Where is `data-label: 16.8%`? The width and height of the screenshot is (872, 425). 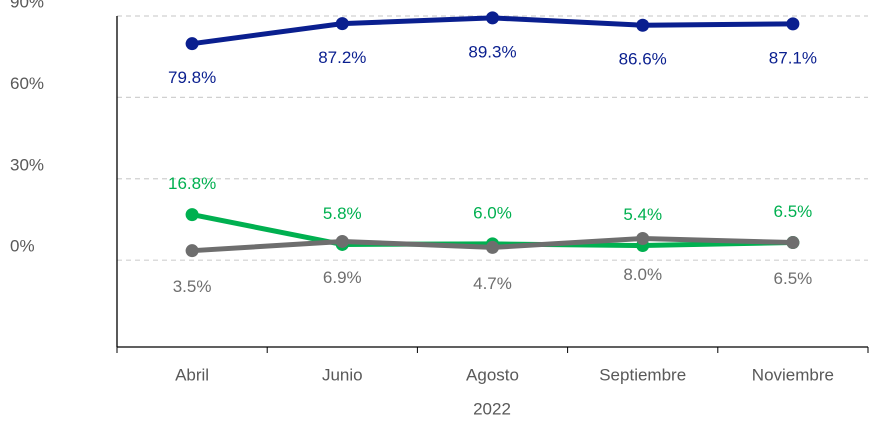 data-label: 16.8% is located at coordinates (192, 183).